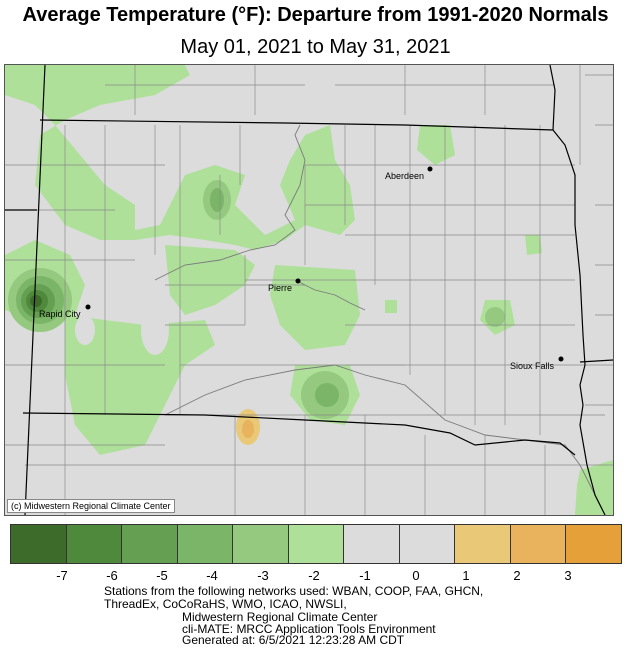 The width and height of the screenshot is (631, 647). Describe the element at coordinates (365, 575) in the screenshot. I see `legend-tick: -1` at that location.